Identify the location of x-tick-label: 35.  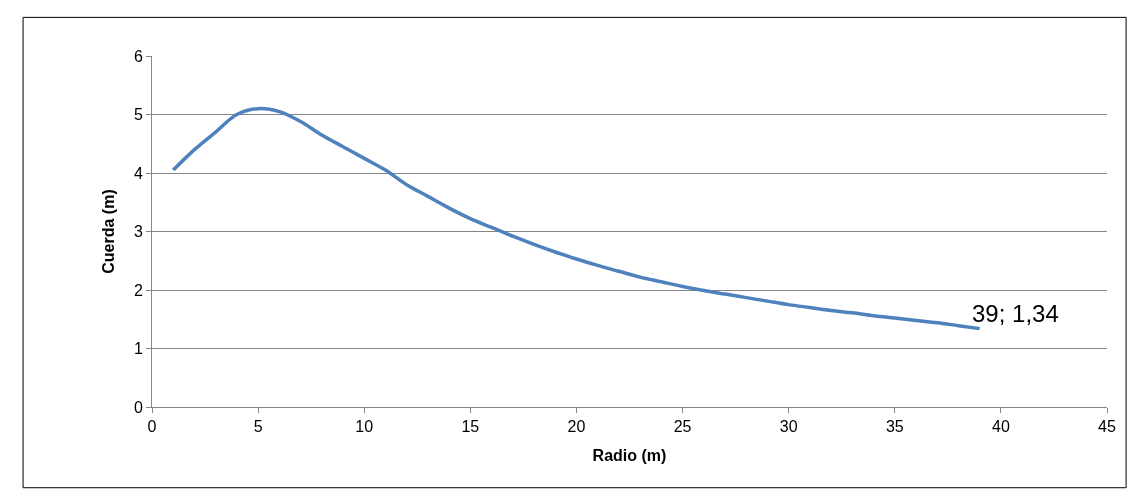
(894, 427).